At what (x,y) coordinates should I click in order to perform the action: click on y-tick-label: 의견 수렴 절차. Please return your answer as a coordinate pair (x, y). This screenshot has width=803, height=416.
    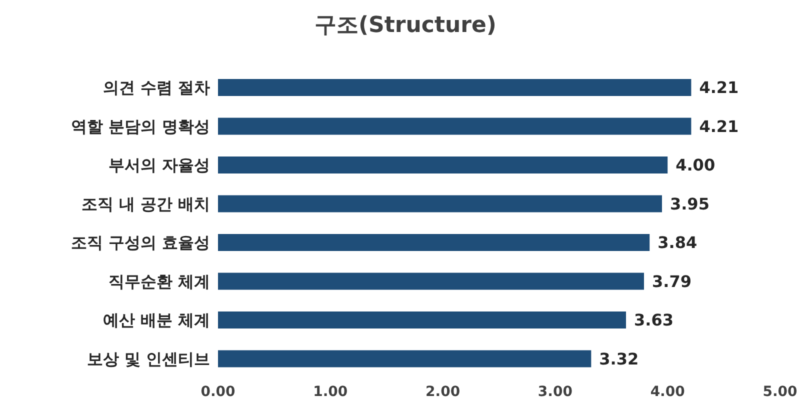
    Looking at the image, I should click on (156, 88).